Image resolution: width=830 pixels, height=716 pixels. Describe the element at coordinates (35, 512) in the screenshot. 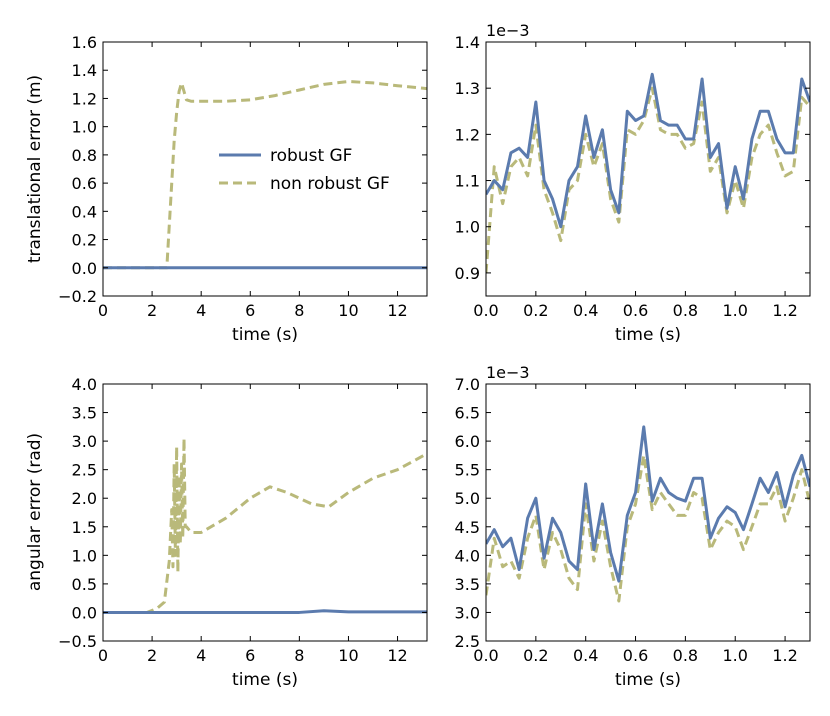

I see `y-axis-label: angular error (rad)` at that location.